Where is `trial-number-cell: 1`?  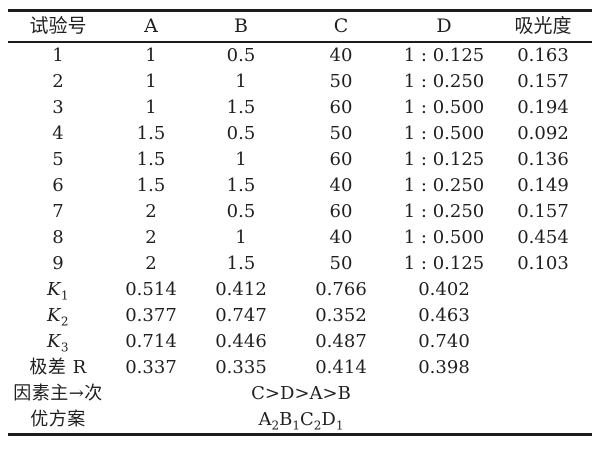 trial-number-cell: 1 is located at coordinates (58, 55).